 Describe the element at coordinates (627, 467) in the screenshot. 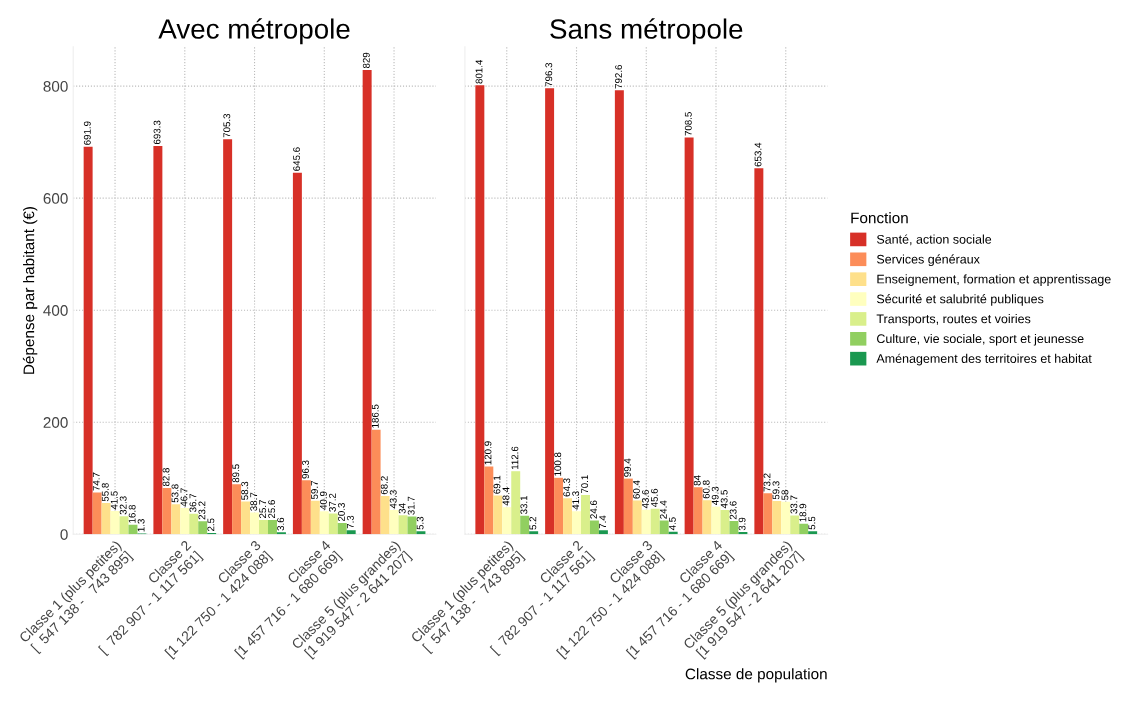

I see `data-label: 99.4` at that location.